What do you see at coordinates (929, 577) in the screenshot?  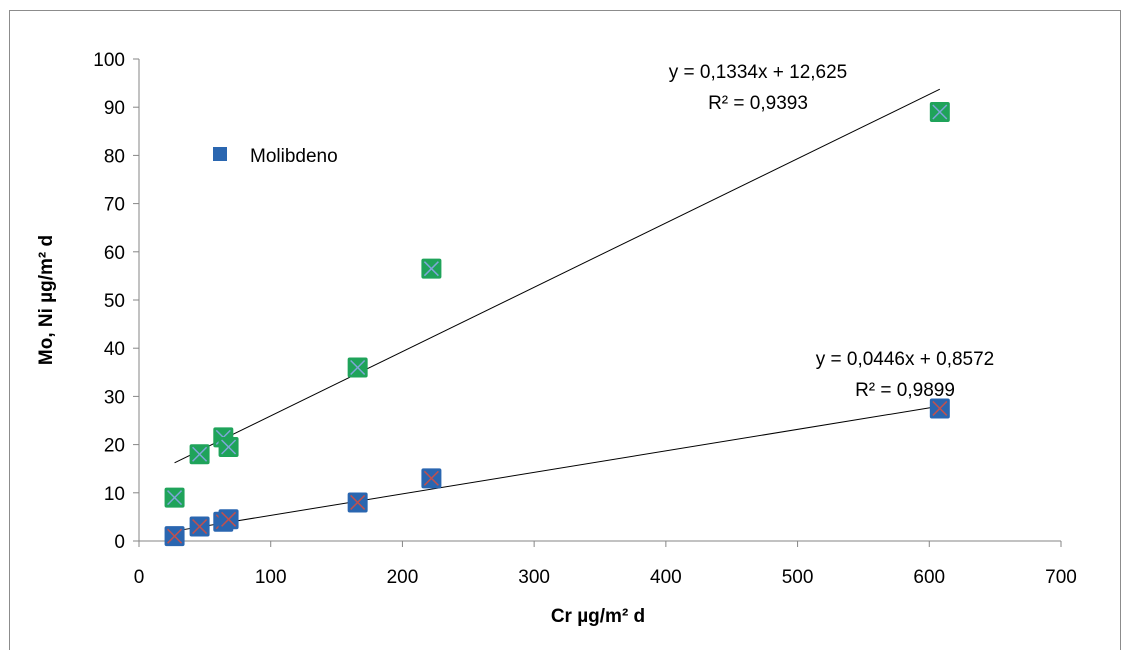 I see `x-tick-label: 600` at bounding box center [929, 577].